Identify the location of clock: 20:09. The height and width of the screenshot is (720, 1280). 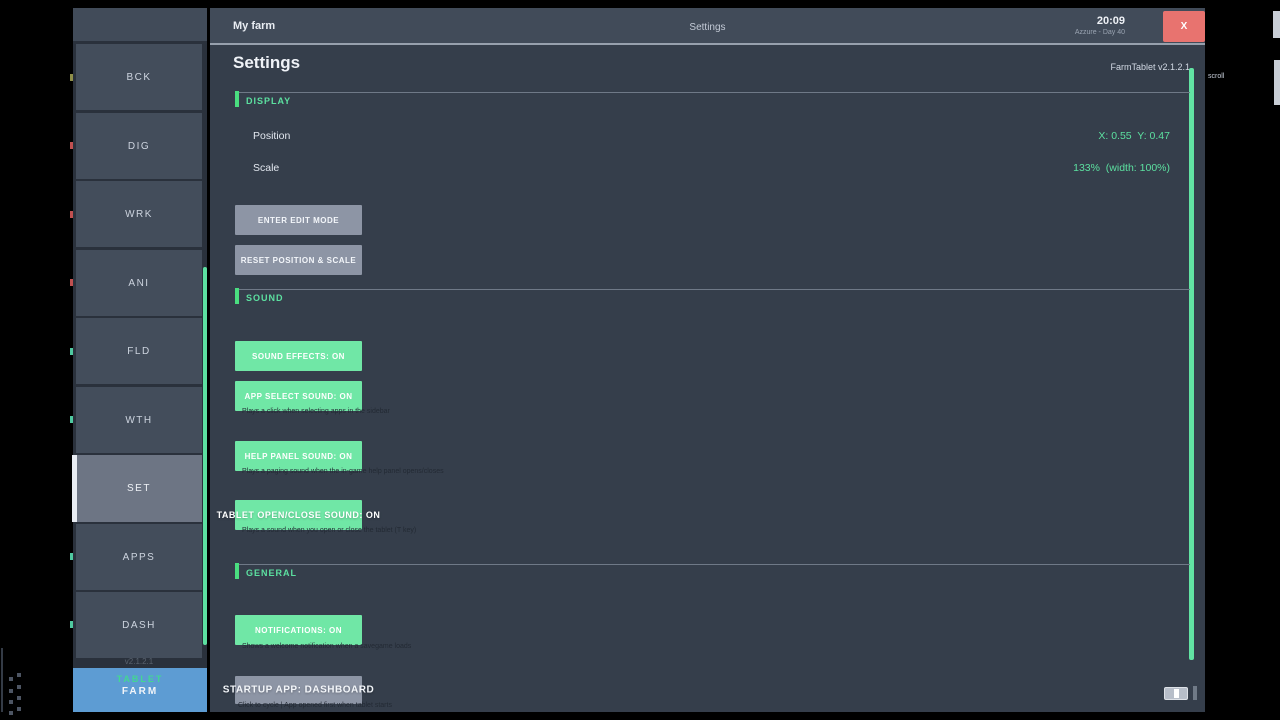
(1110, 21).